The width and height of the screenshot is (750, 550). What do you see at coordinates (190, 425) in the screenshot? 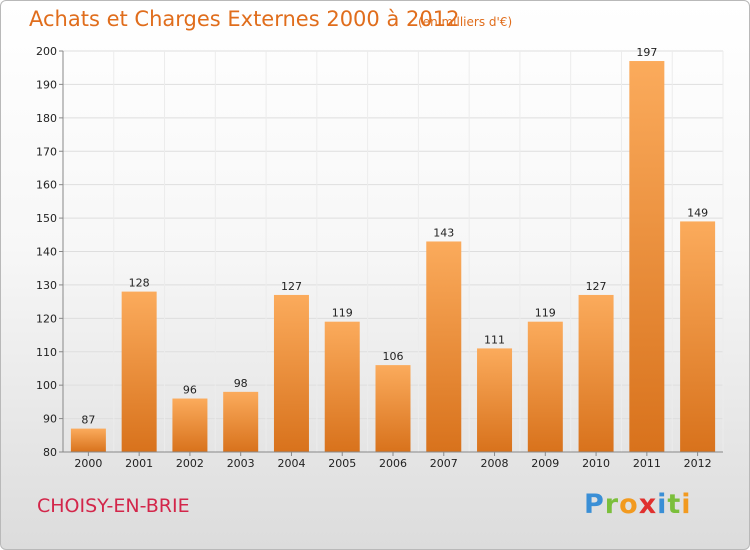
I see `bar-2002` at bounding box center [190, 425].